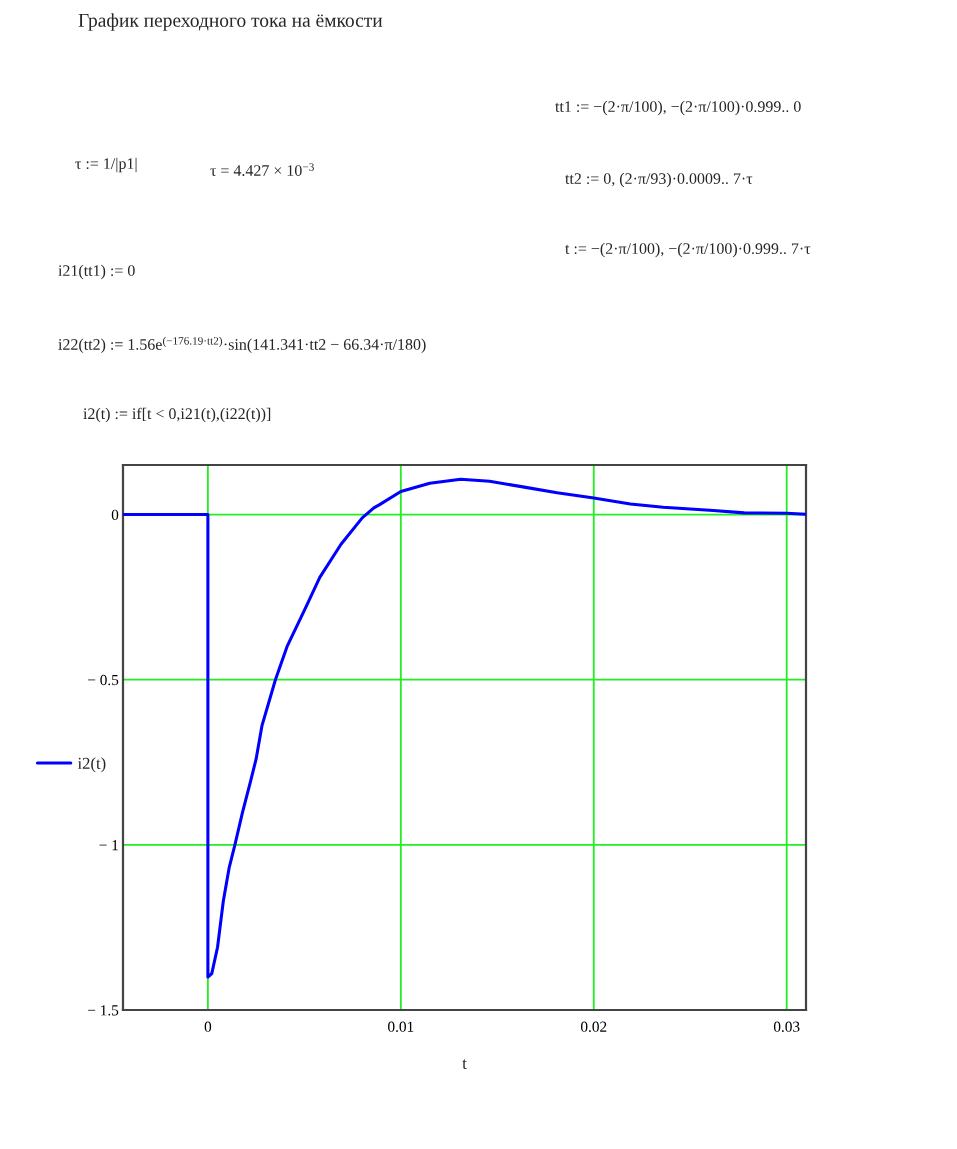 The width and height of the screenshot is (957, 1149). What do you see at coordinates (464, 1064) in the screenshot?
I see `x-axis-title: t` at bounding box center [464, 1064].